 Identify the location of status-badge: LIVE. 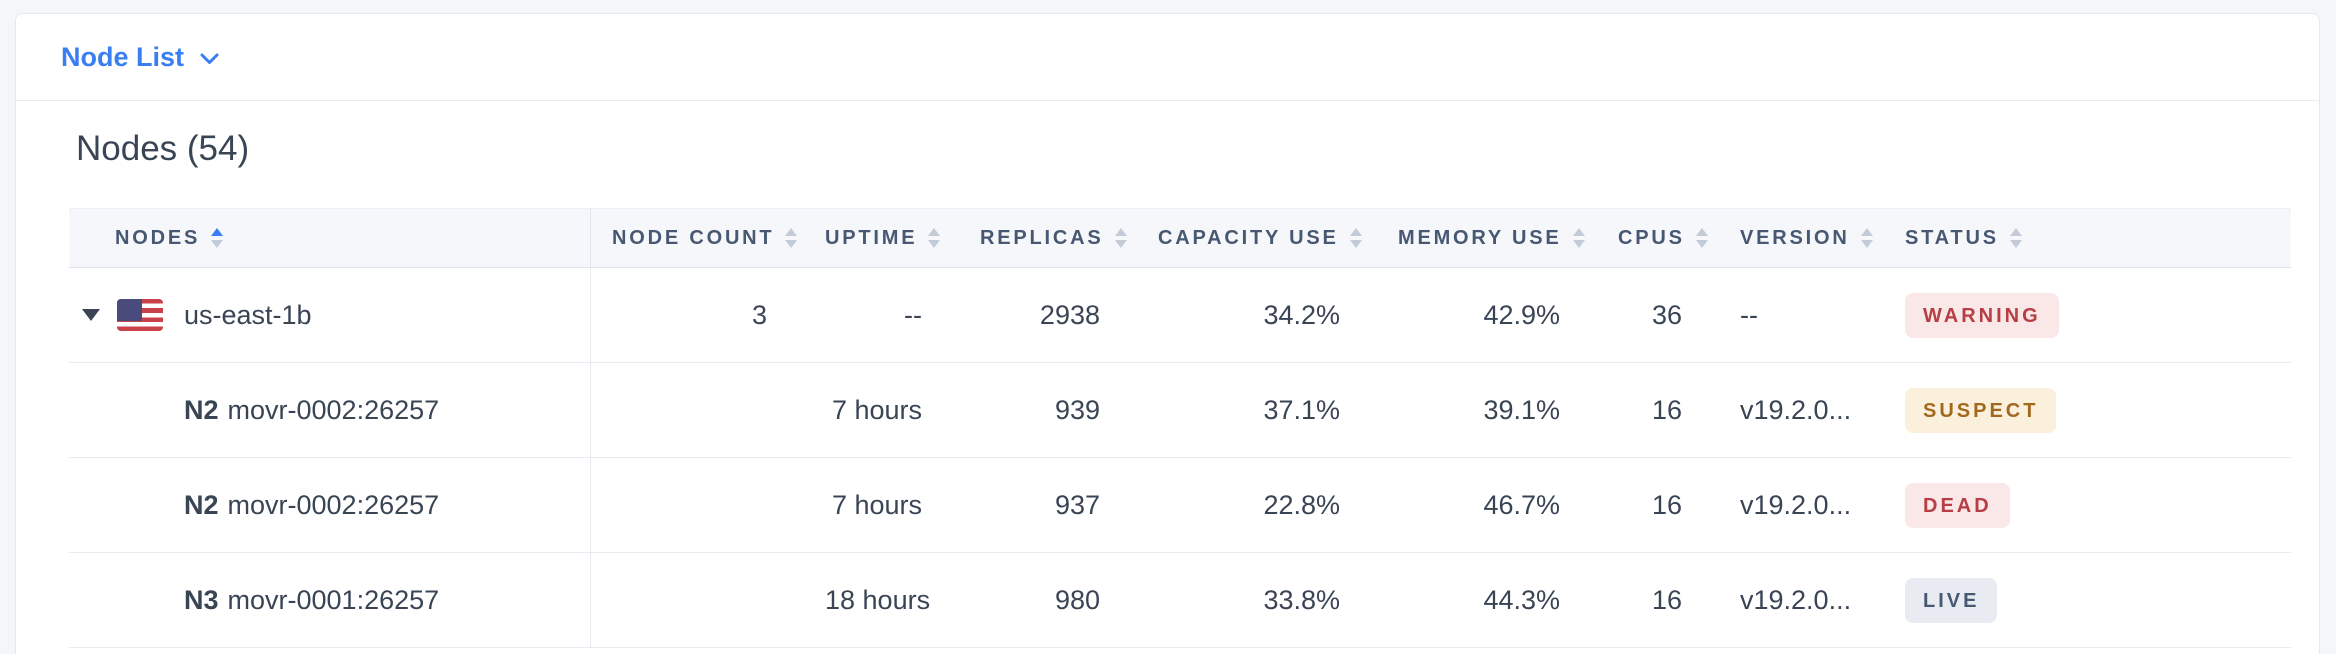
(1951, 600).